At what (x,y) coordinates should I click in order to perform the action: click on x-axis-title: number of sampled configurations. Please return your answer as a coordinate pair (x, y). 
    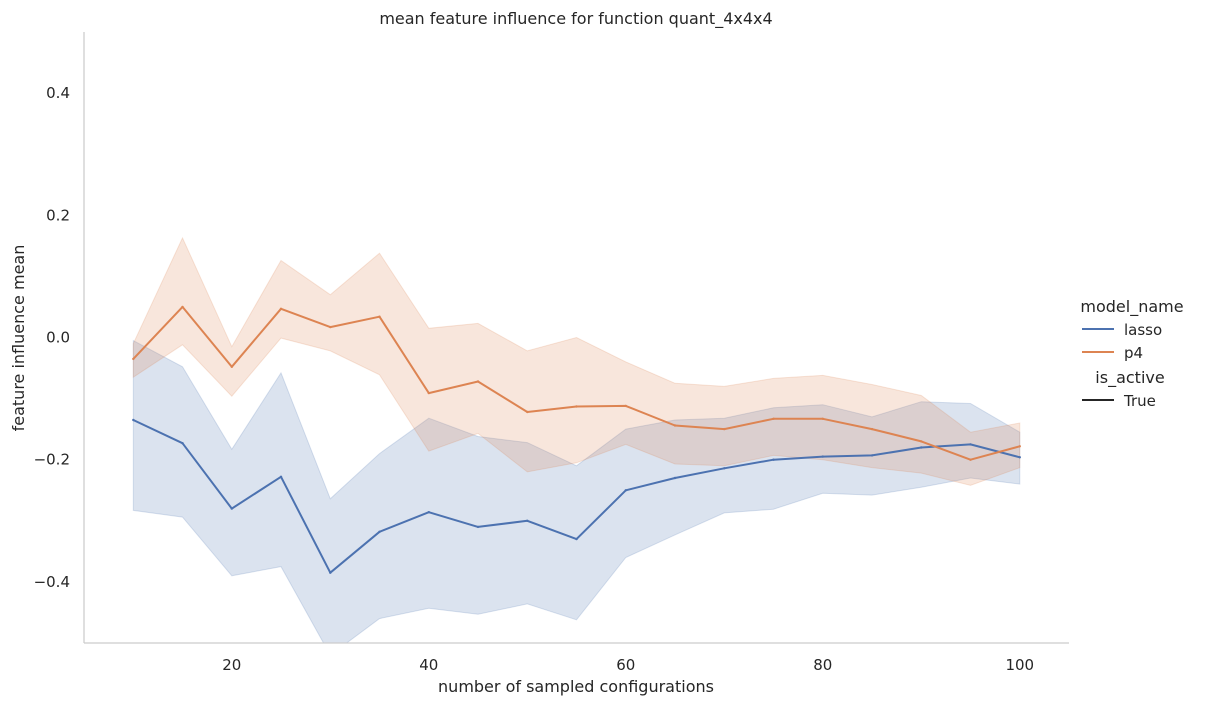
    Looking at the image, I should click on (576, 686).